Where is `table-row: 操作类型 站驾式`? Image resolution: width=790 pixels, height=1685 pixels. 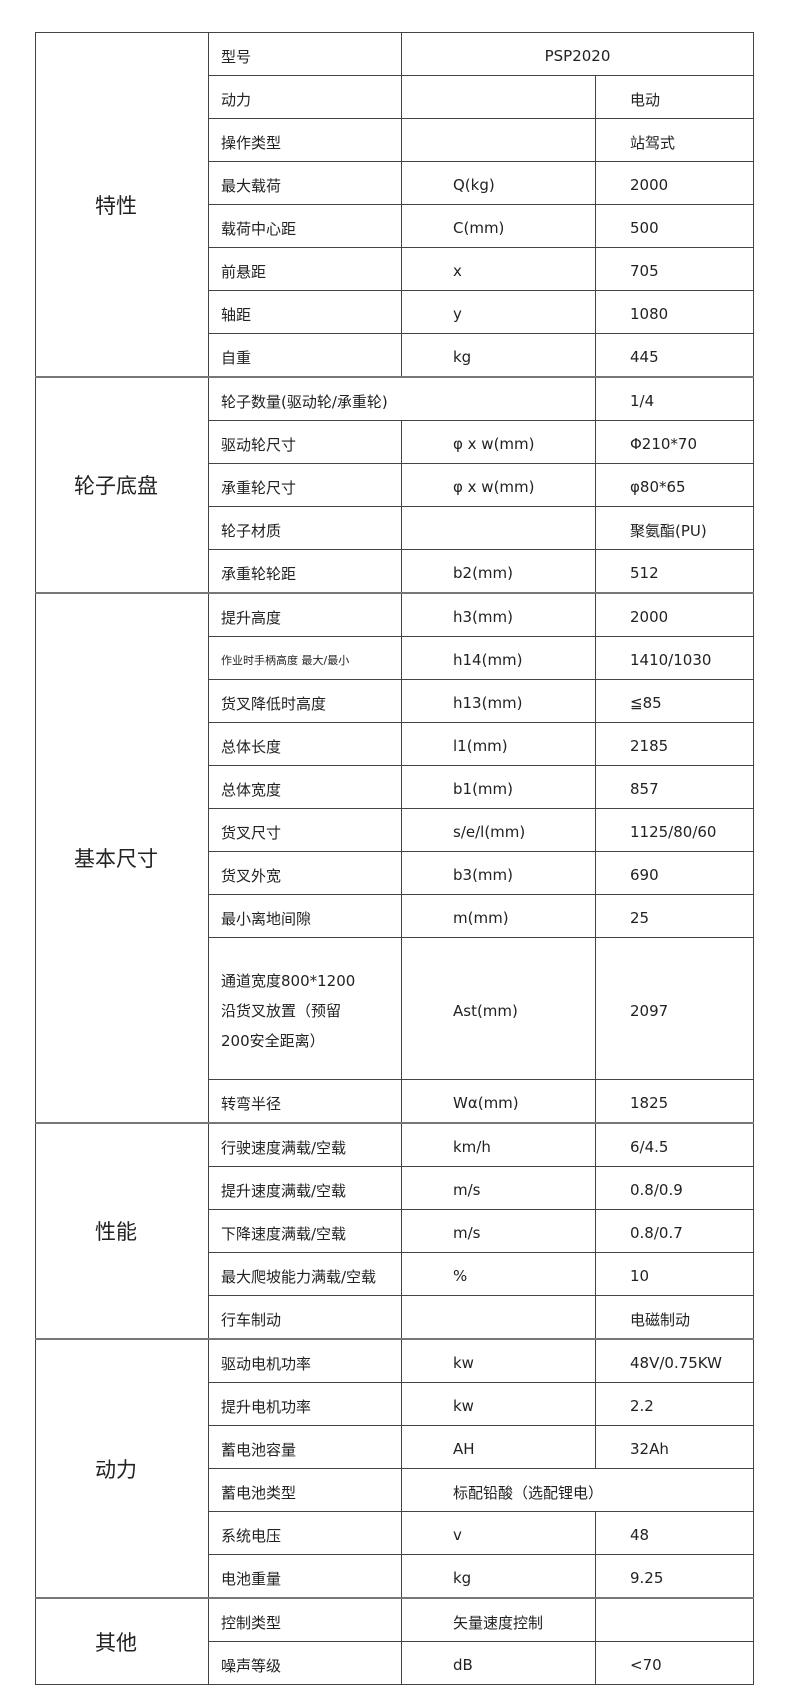
table-row: 操作类型 站驾式 is located at coordinates (395, 140).